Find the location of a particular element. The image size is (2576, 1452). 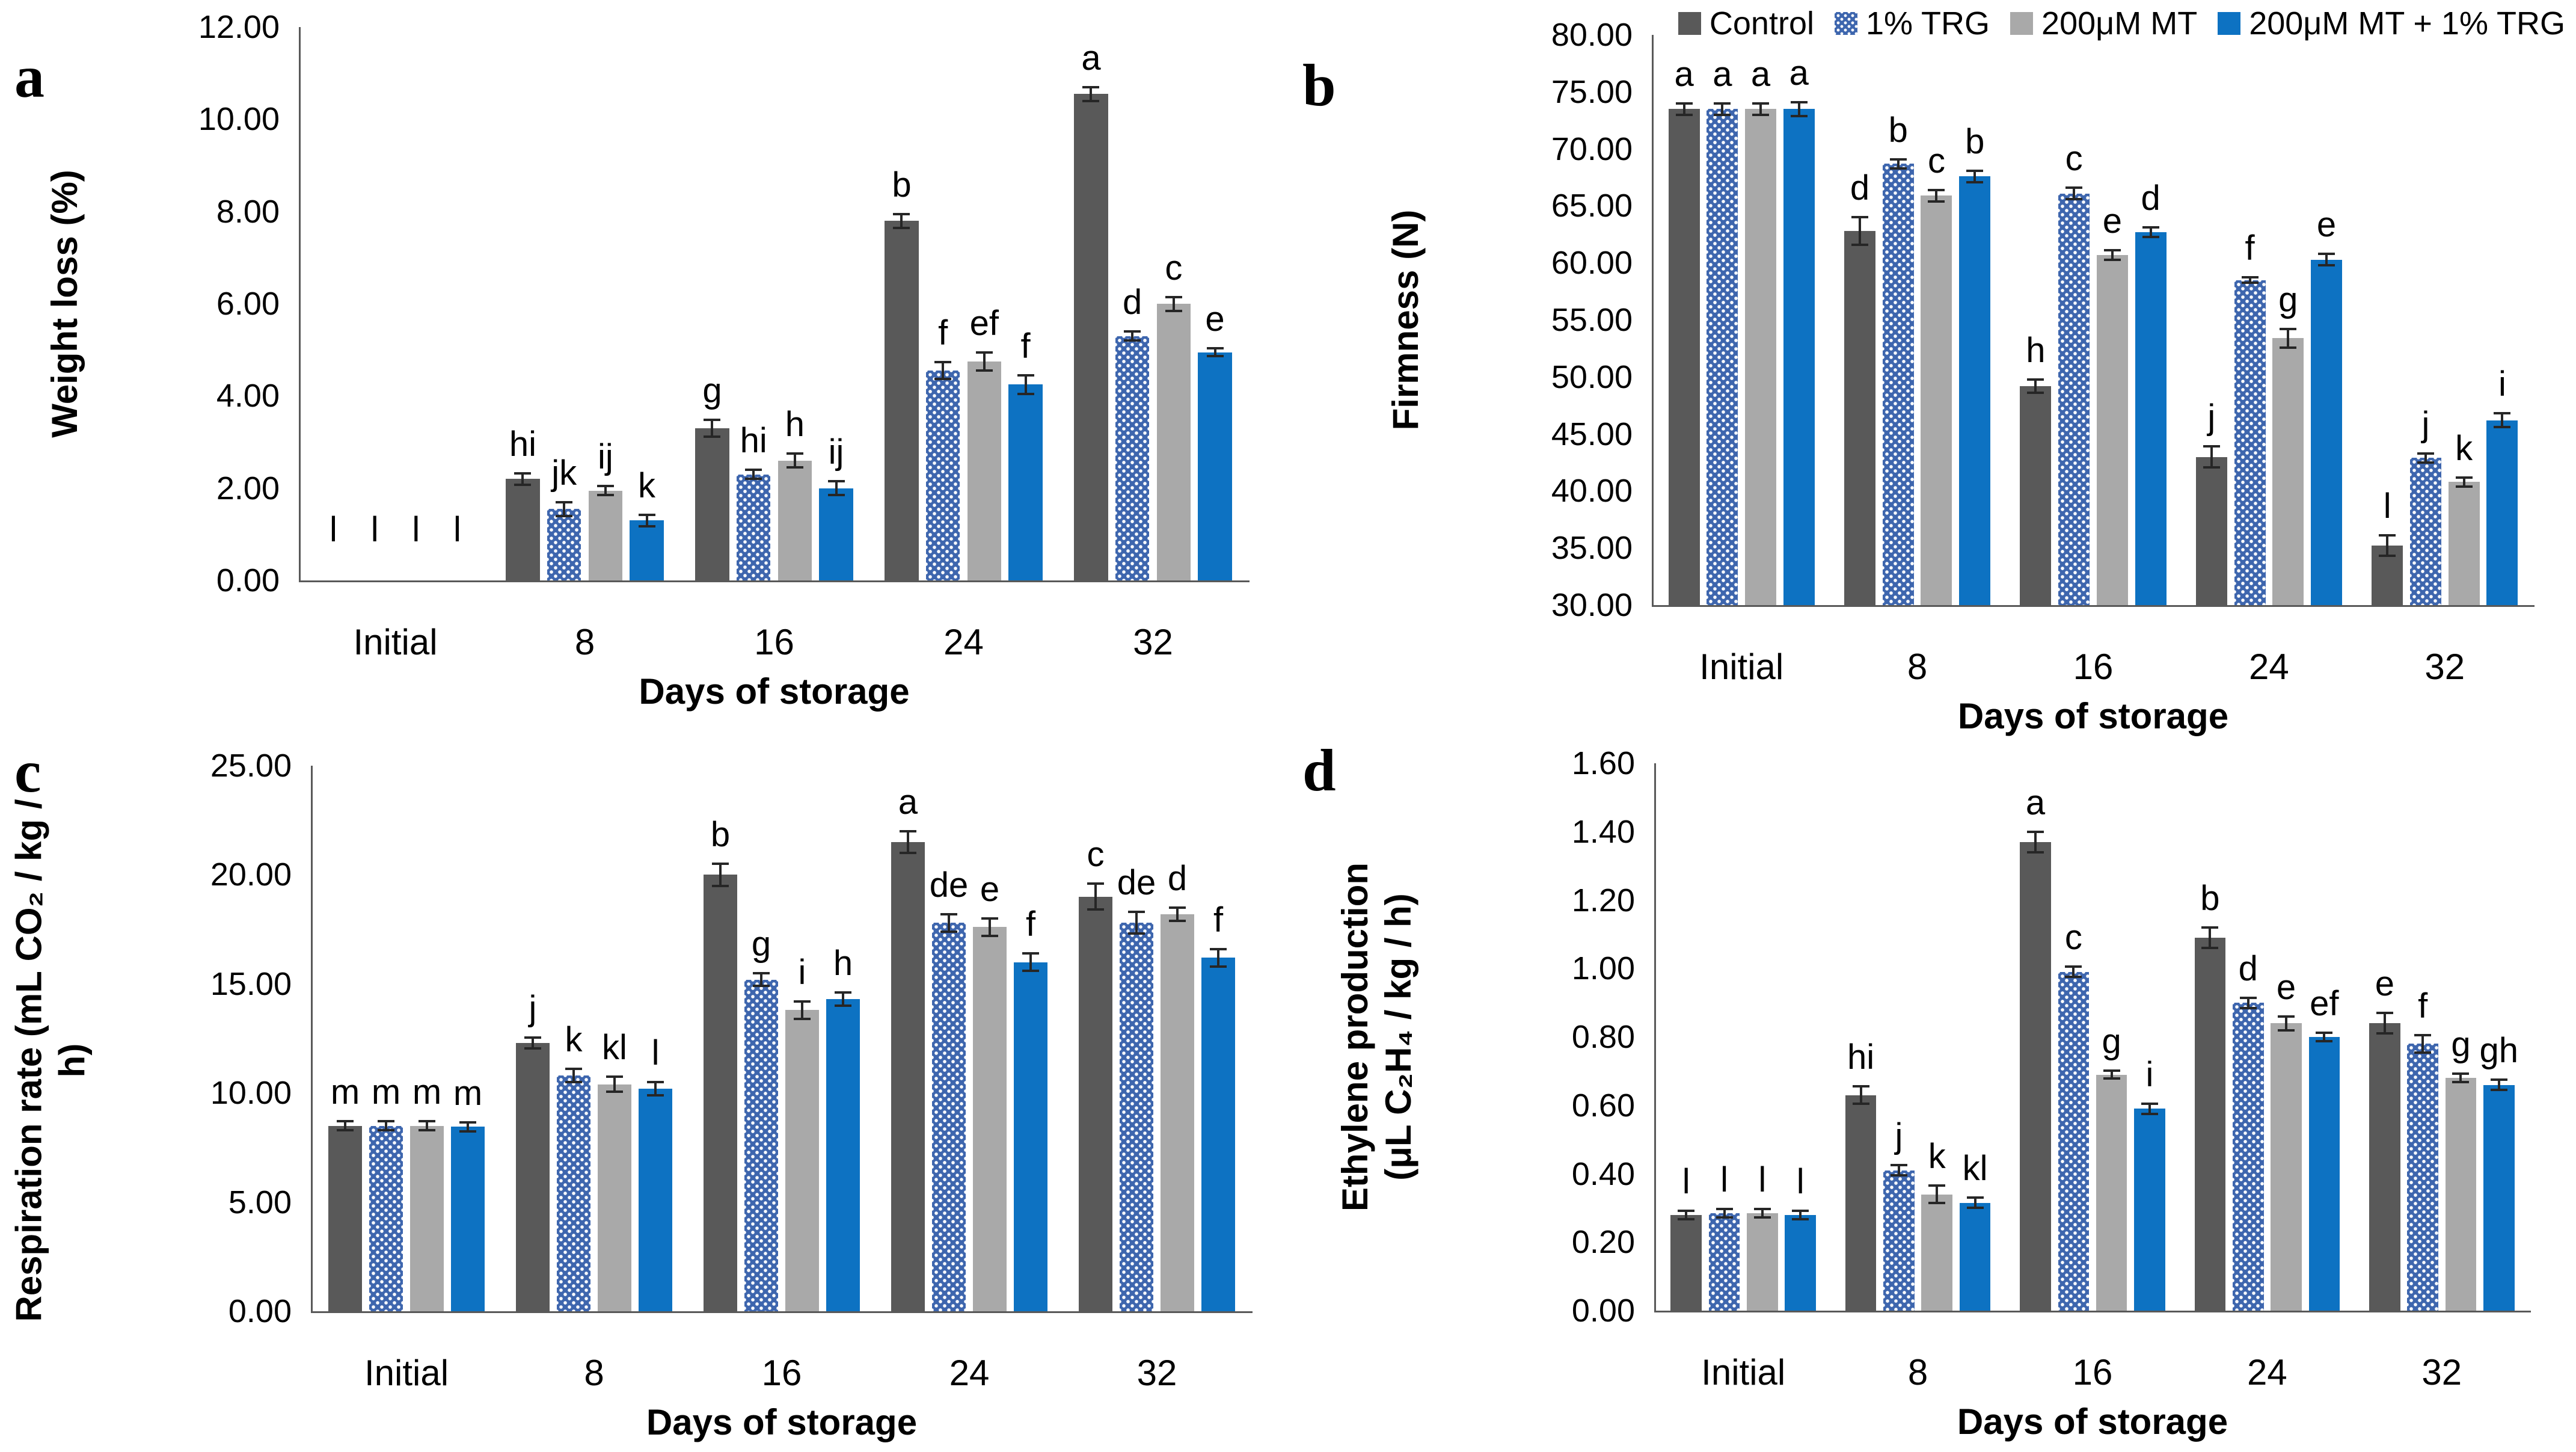

x-tick-label: 8 is located at coordinates (584, 642).